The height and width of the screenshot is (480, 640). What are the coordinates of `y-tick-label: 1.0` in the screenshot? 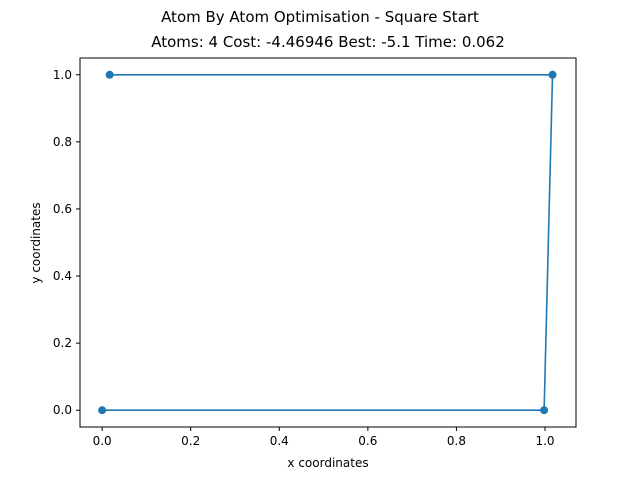 It's located at (62, 75).